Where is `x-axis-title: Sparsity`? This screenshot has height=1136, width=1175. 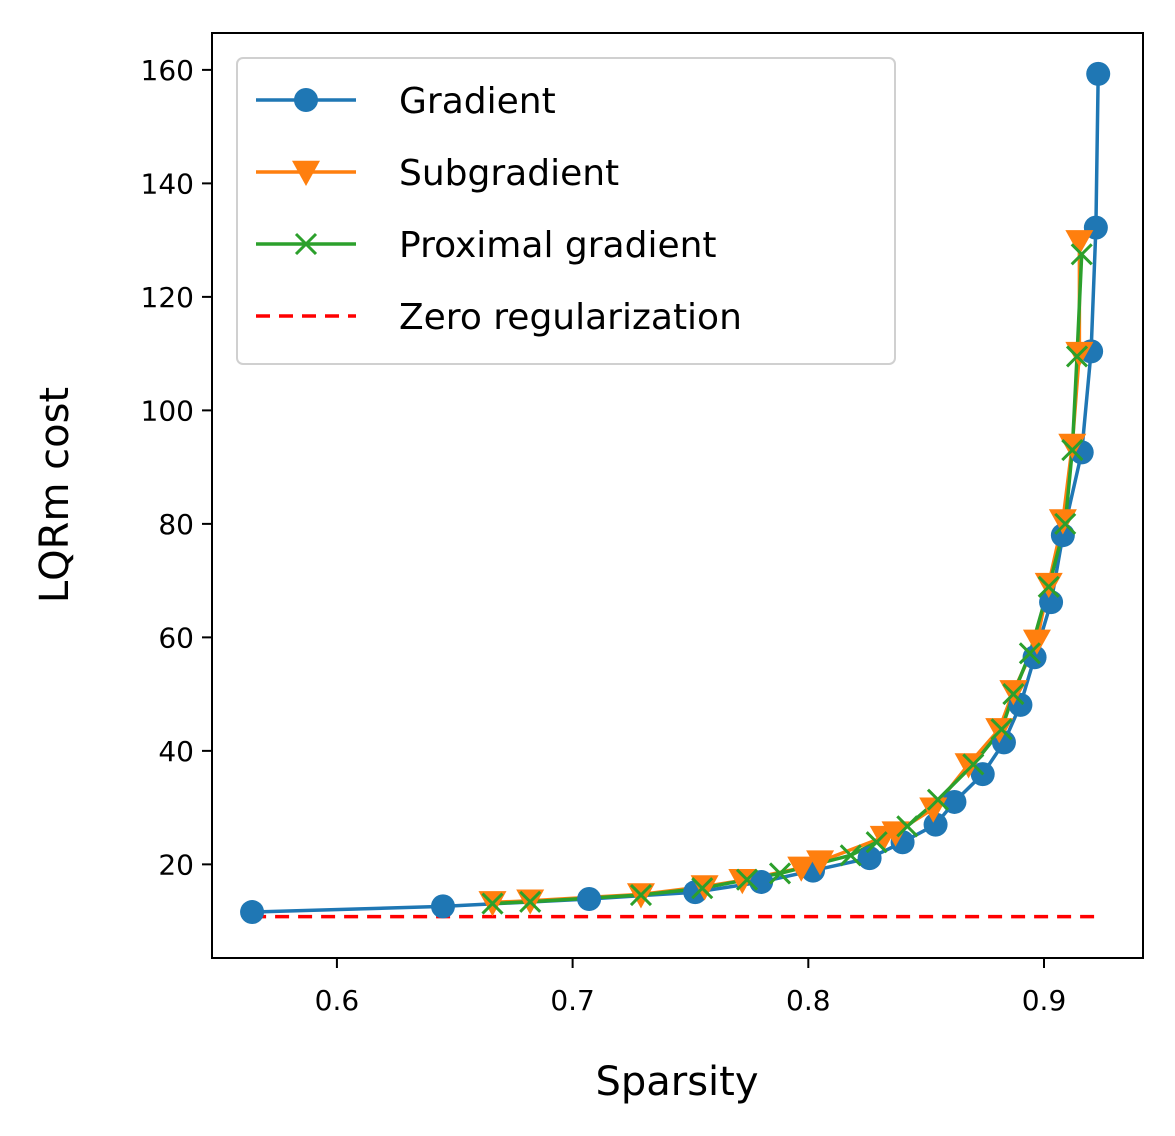 x-axis-title: Sparsity is located at coordinates (676, 1082).